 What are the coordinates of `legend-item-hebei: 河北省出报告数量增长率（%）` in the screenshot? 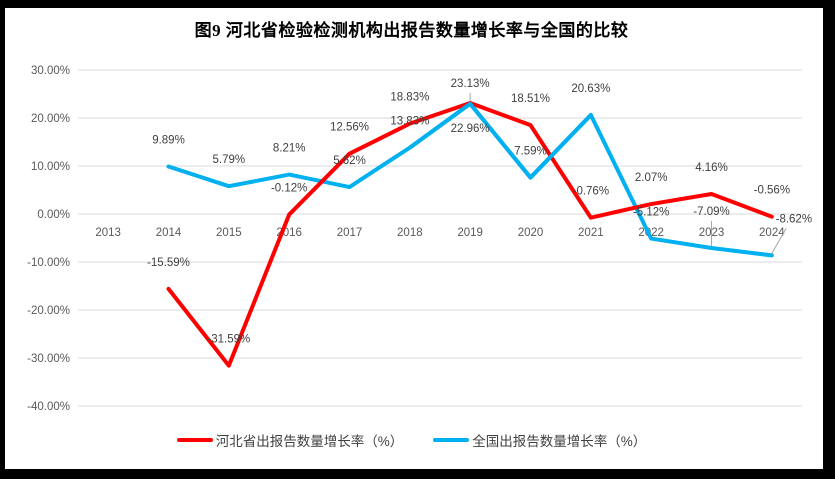 It's located at (290, 440).